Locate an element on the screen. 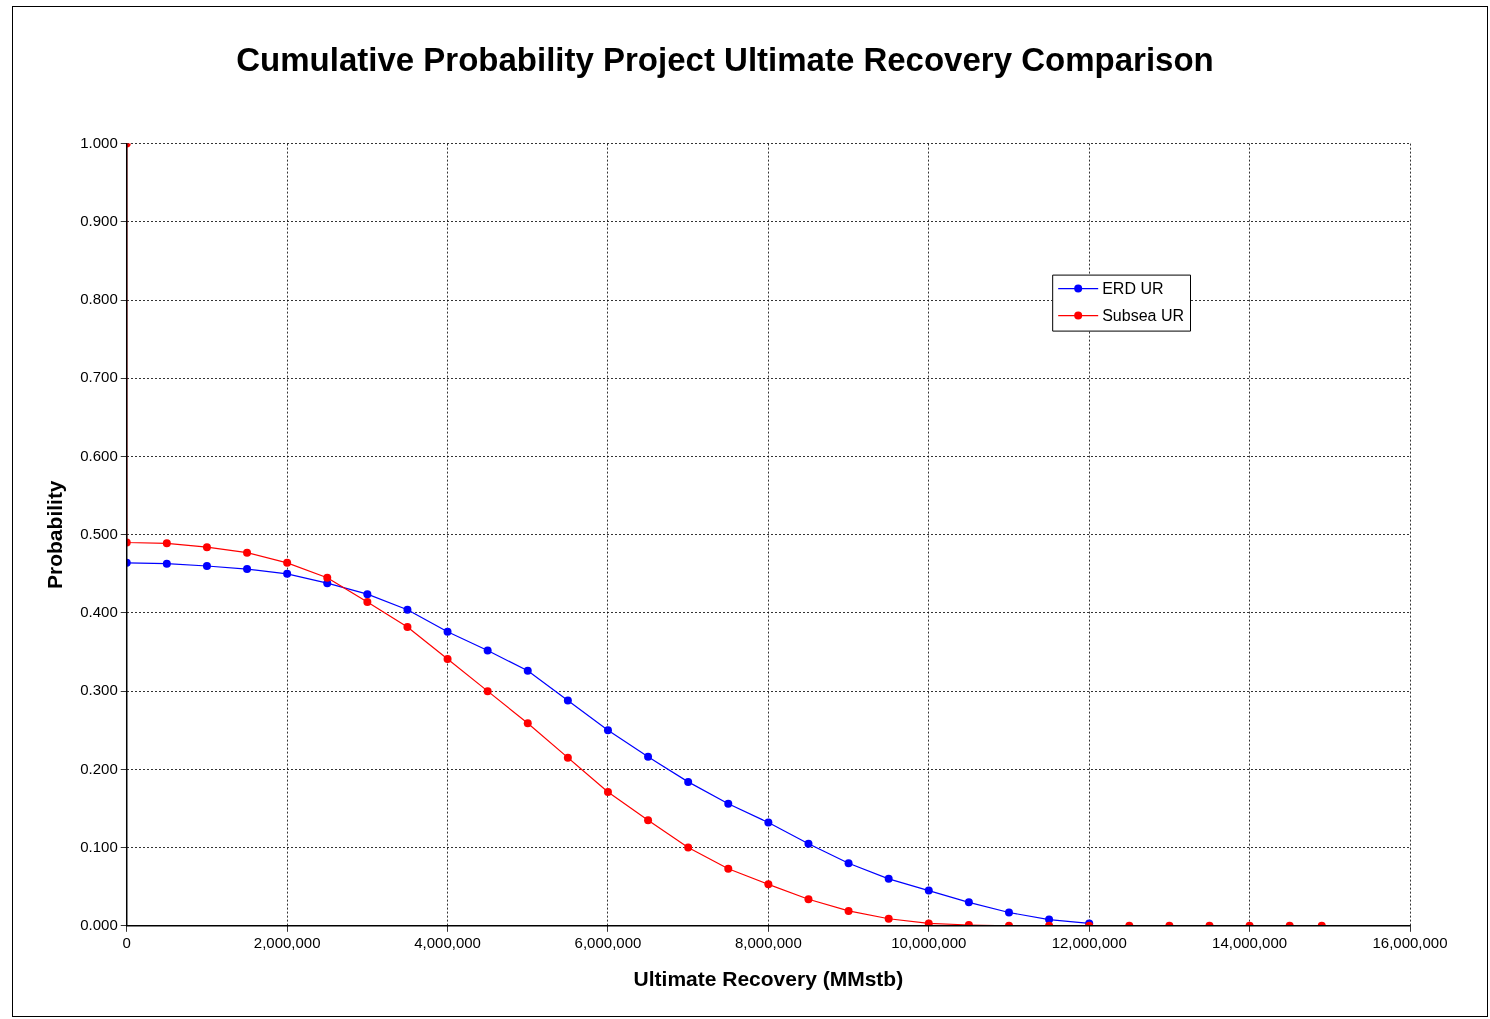 The height and width of the screenshot is (1019, 1490). y-tick-label: 0.700 is located at coordinates (99, 377).